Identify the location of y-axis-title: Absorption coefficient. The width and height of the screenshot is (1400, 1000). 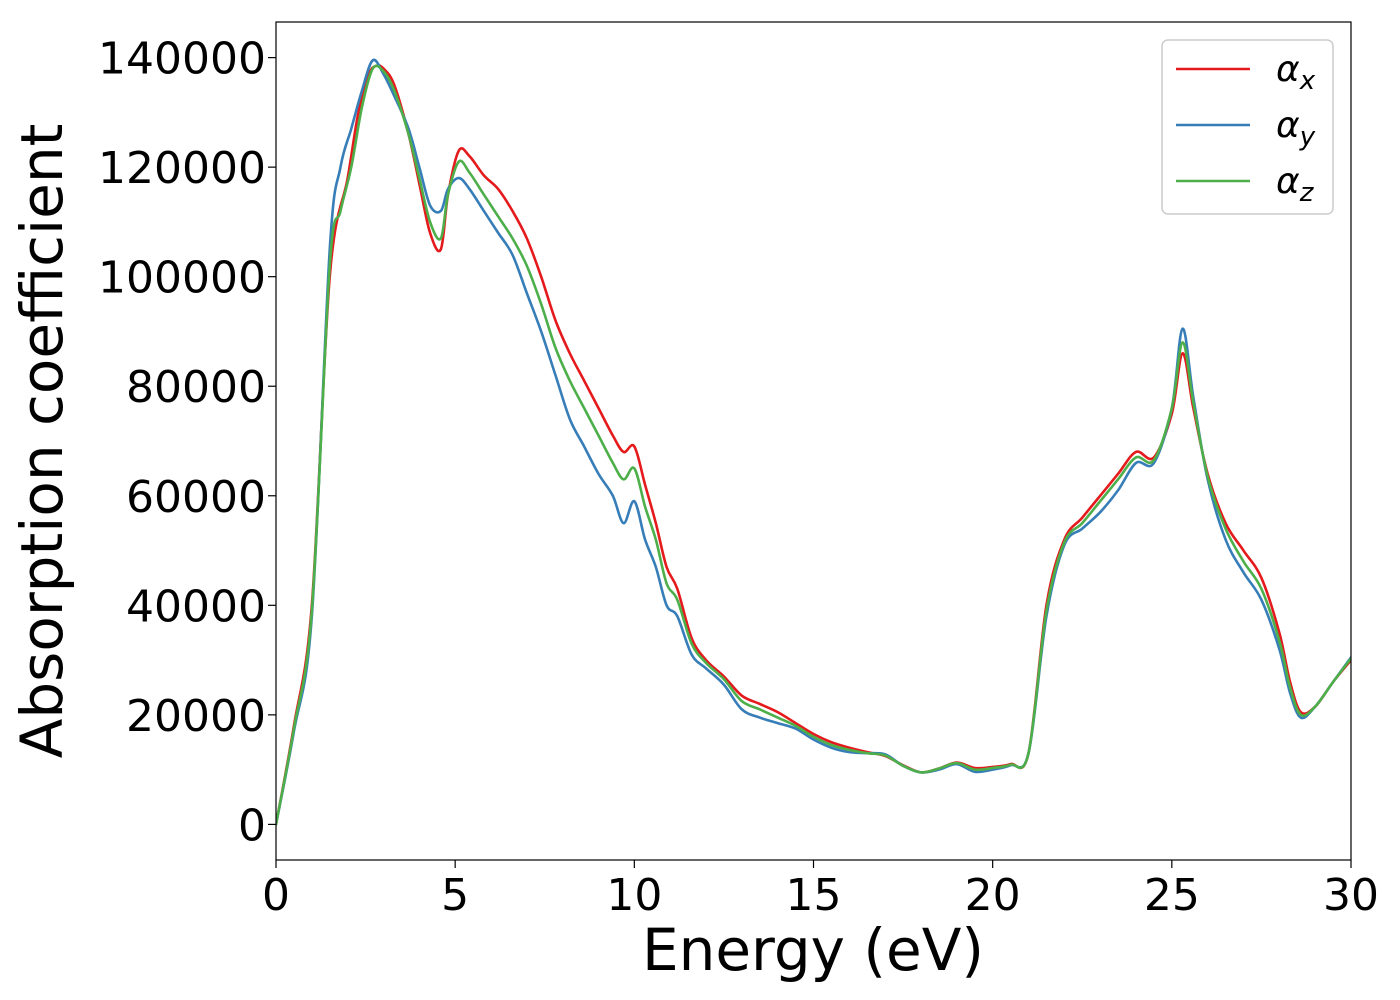
(42, 441).